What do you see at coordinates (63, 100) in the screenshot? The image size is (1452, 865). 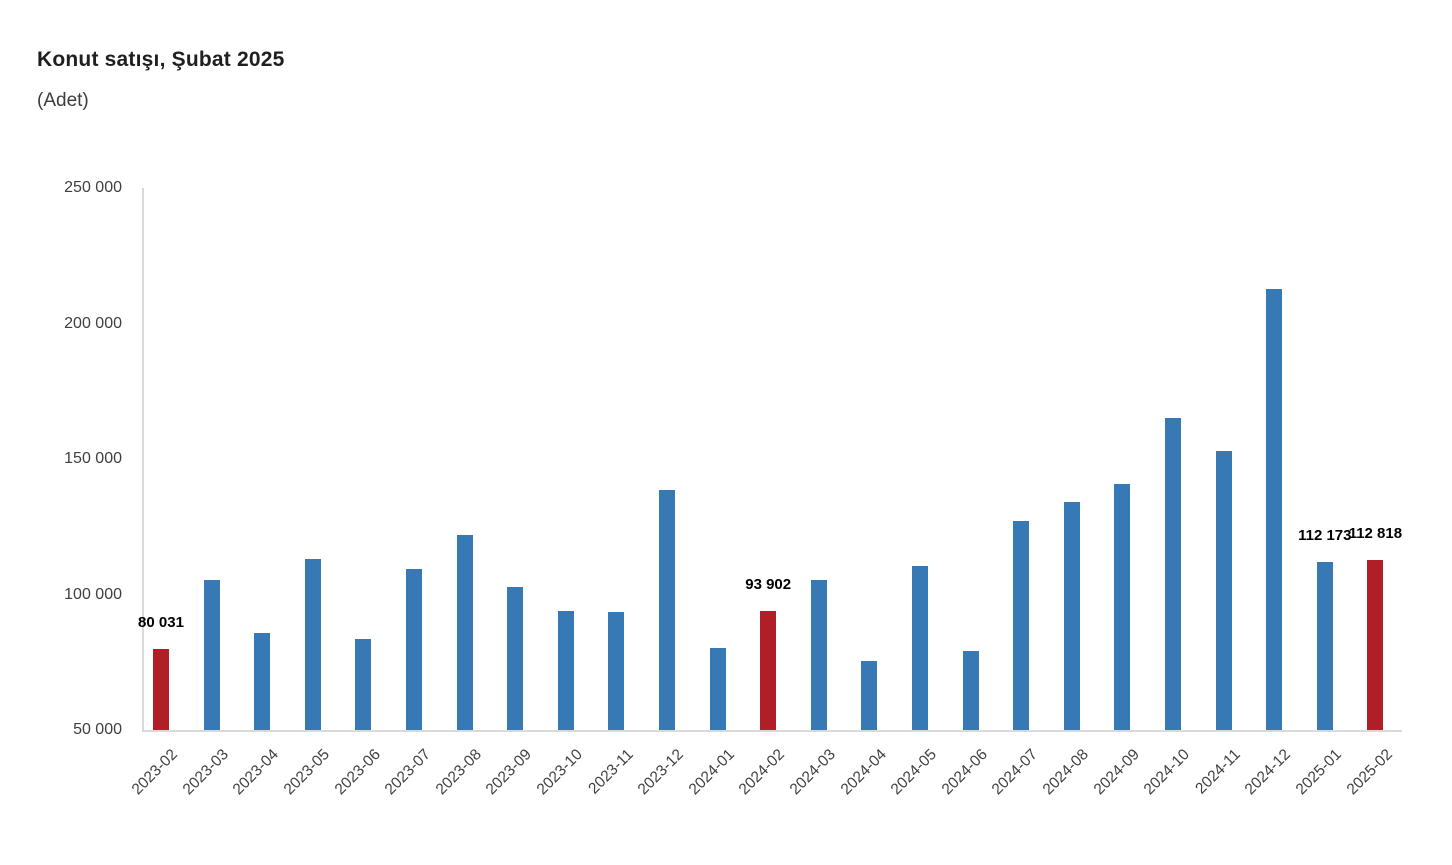 I see `chart-subtitle: (Adet)` at bounding box center [63, 100].